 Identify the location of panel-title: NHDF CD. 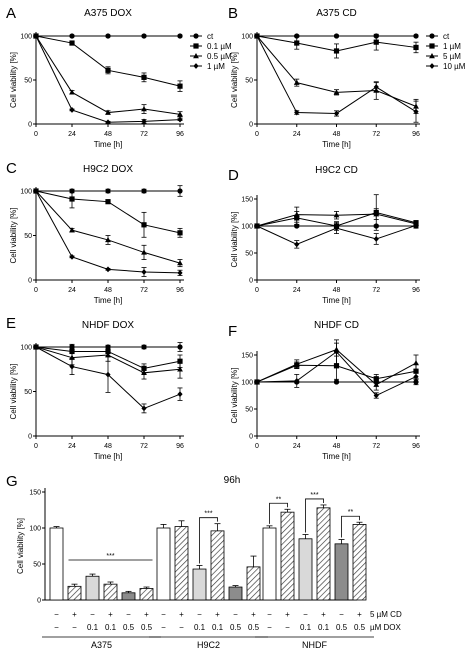
(336, 325).